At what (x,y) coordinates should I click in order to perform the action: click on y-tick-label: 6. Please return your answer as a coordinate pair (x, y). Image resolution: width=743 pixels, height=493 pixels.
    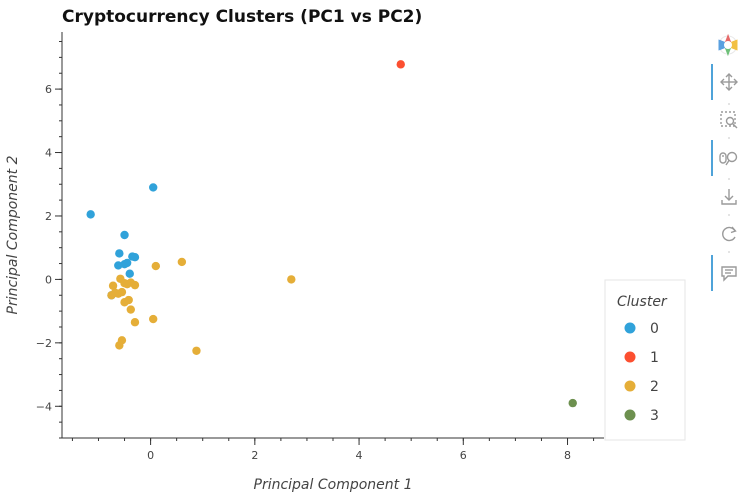
    Looking at the image, I should click on (48, 89).